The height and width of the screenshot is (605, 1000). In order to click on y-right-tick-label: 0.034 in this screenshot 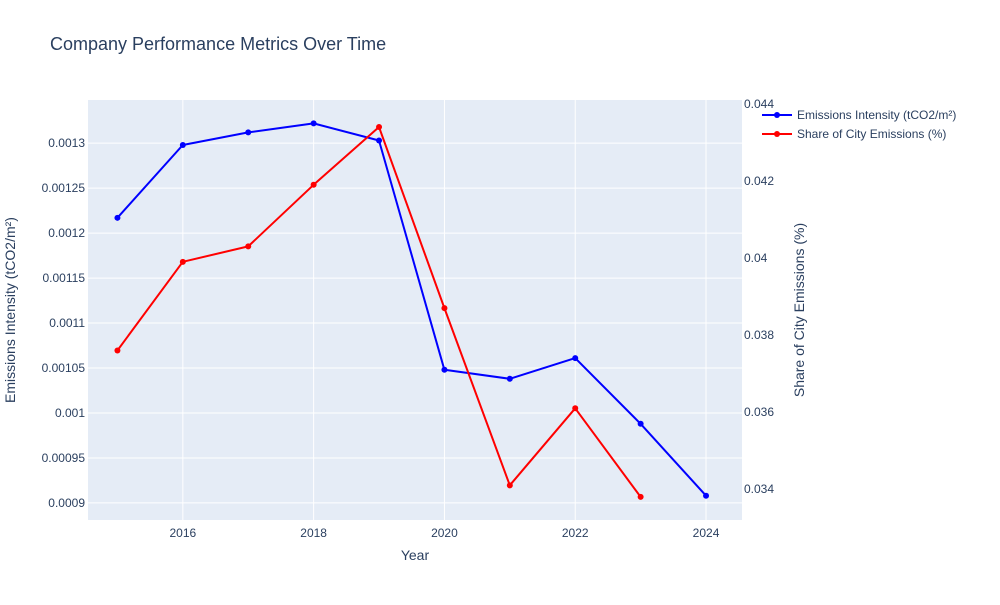, I will do `click(759, 489)`.